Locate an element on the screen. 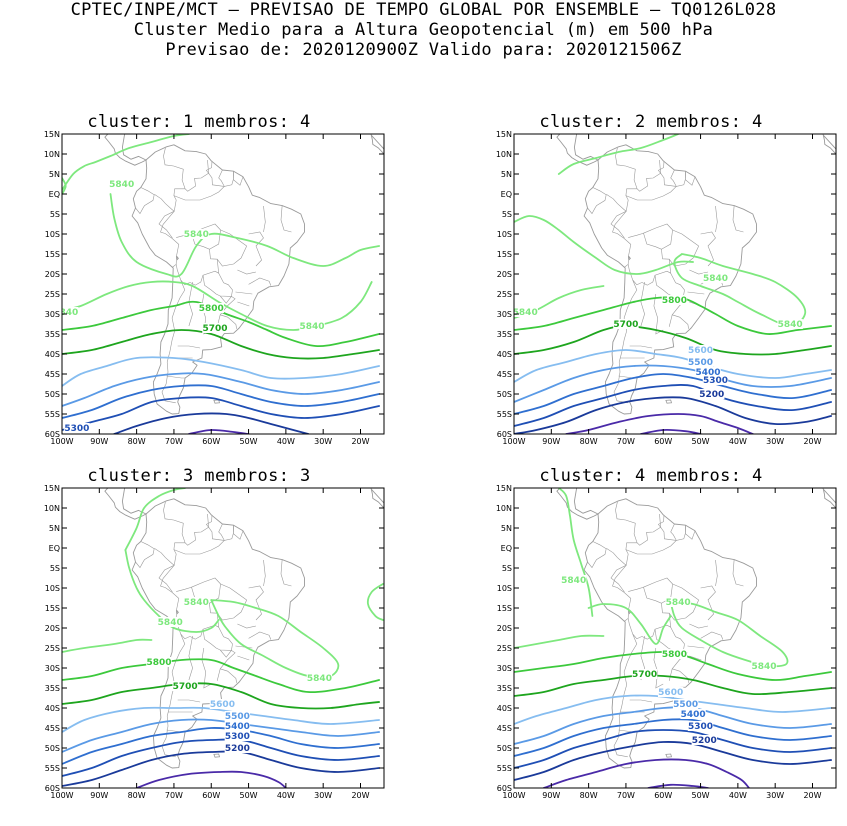 This screenshot has width=847, height=826. lon-tick-label: 60W is located at coordinates (211, 441).